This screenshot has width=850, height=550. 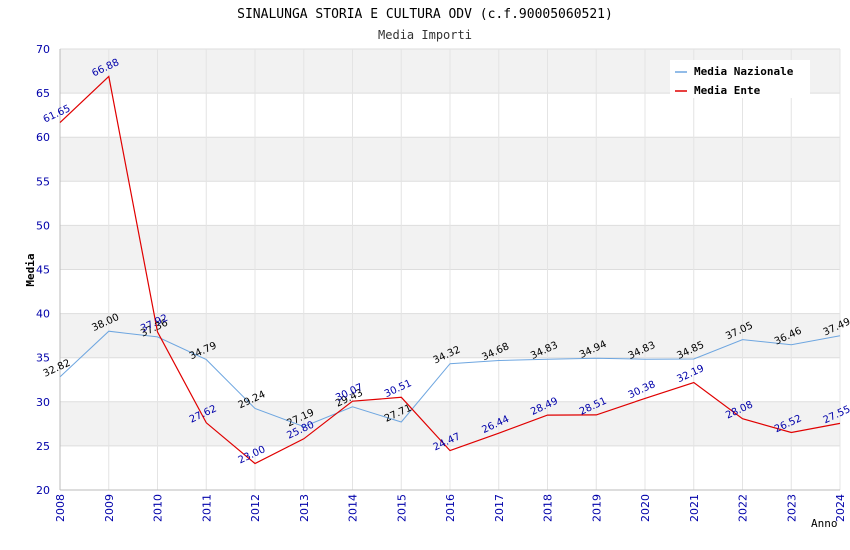 What do you see at coordinates (425, 35) in the screenshot?
I see `chart-subtitle: Media Importi` at bounding box center [425, 35].